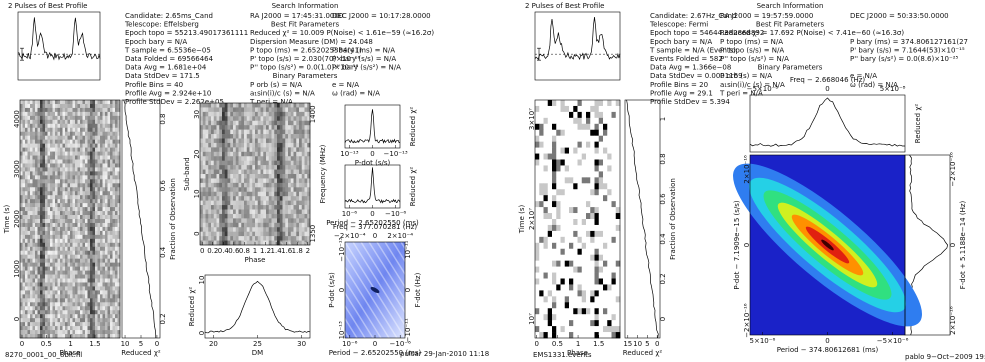 The height and width of the screenshot is (362, 985). I want to click on y2-tick-label: 1400, so click(313, 114).